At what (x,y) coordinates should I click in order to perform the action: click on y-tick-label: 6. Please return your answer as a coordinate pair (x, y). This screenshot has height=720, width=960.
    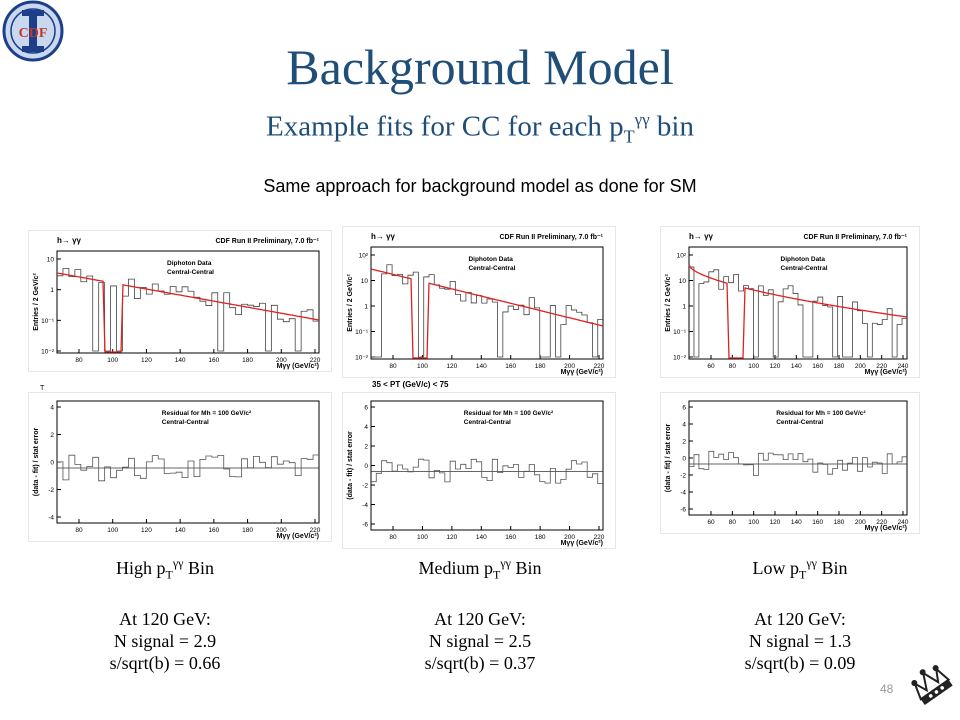
    Looking at the image, I should click on (684, 408).